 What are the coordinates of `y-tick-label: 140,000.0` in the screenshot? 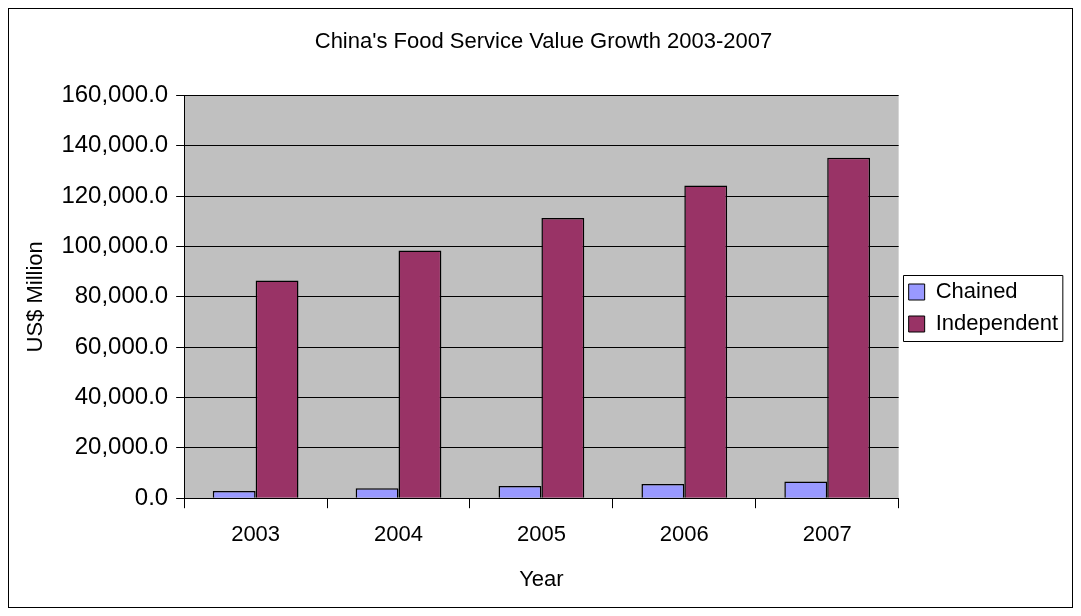 It's located at (115, 144).